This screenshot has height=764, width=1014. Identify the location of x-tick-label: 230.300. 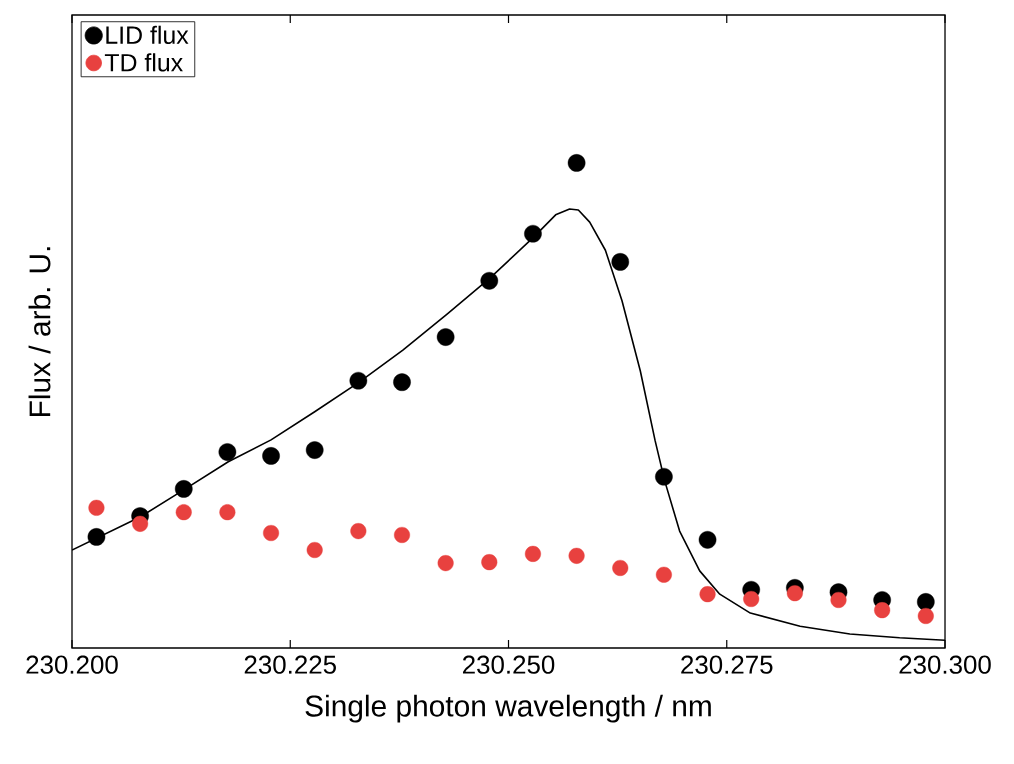
(945, 664).